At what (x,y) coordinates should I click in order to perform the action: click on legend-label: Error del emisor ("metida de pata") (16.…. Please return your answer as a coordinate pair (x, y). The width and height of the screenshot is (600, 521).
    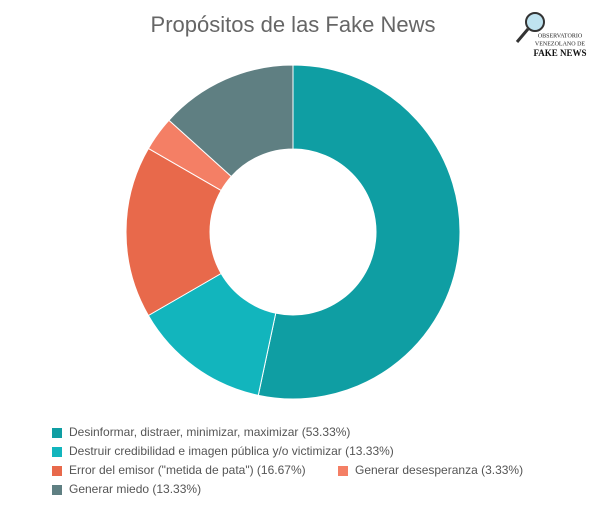
    Looking at the image, I should click on (187, 470).